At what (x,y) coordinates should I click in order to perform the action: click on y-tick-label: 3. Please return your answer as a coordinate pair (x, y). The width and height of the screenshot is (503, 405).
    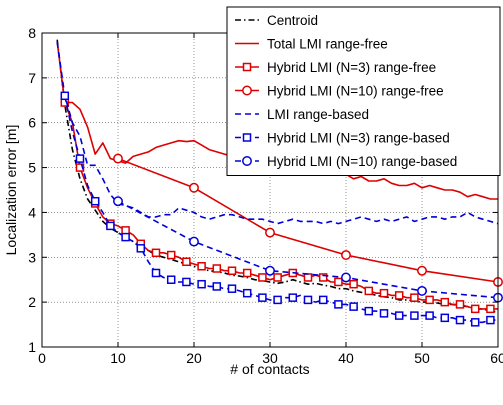
    Looking at the image, I should click on (32, 257).